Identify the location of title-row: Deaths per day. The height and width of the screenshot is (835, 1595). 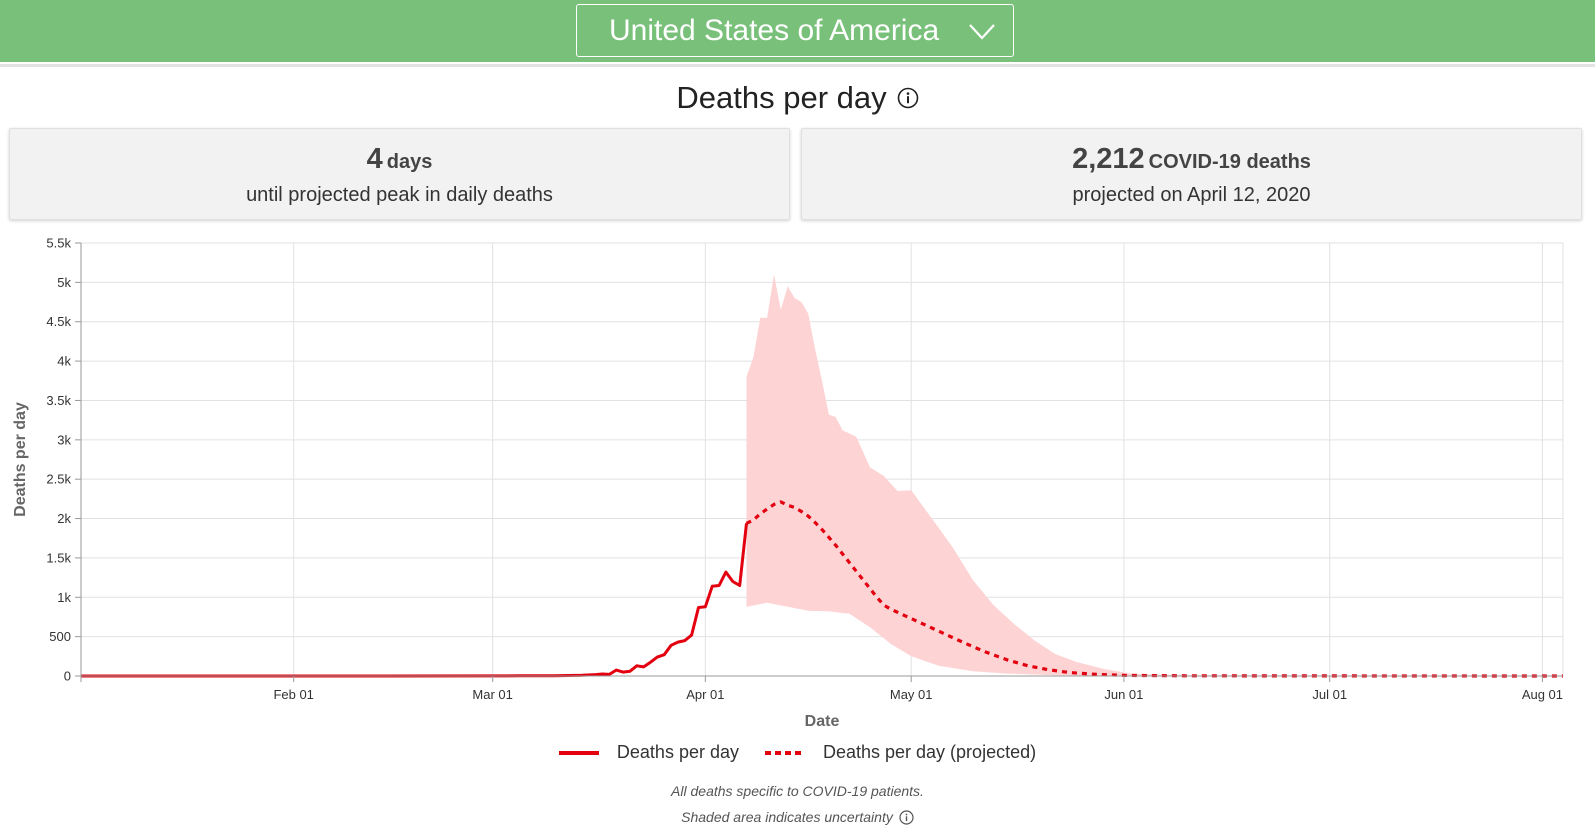
(797, 98).